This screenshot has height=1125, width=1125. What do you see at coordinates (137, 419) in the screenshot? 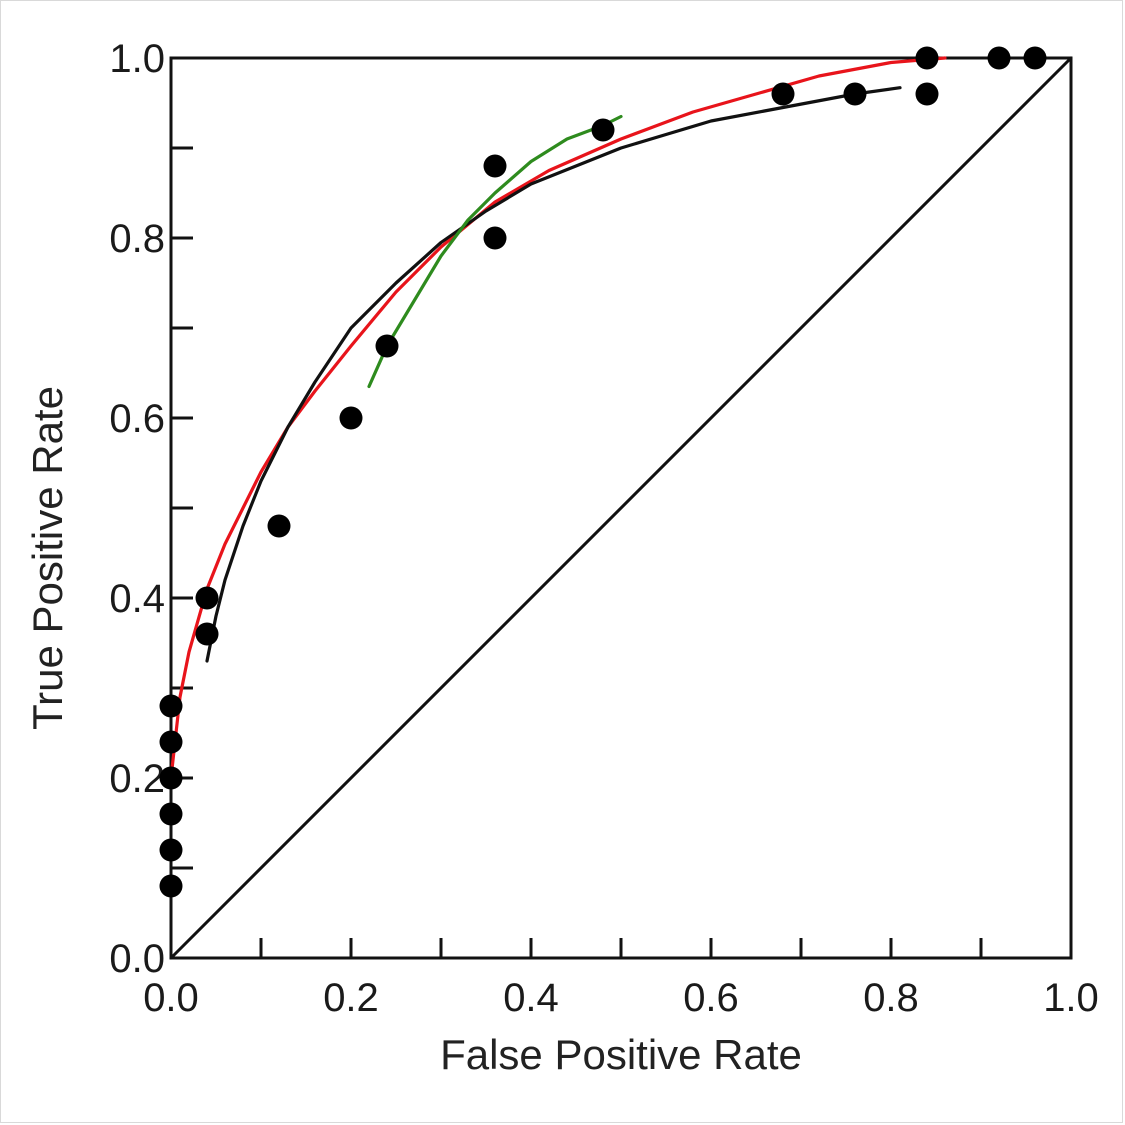
I see `y-tick-label: 0.6` at bounding box center [137, 419].